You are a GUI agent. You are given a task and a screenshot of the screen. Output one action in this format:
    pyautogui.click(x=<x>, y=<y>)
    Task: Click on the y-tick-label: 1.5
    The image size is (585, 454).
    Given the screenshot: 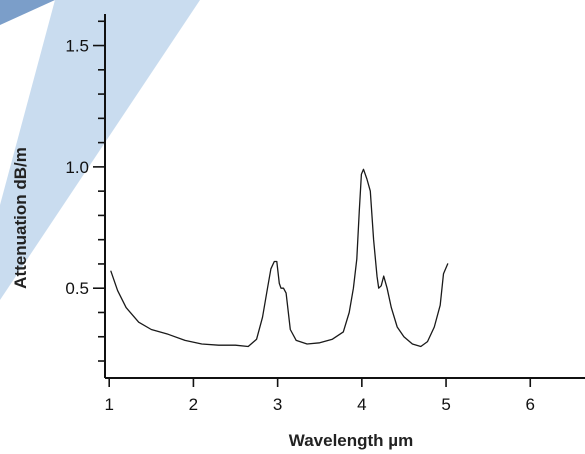 What is the action you would take?
    pyautogui.click(x=77, y=46)
    